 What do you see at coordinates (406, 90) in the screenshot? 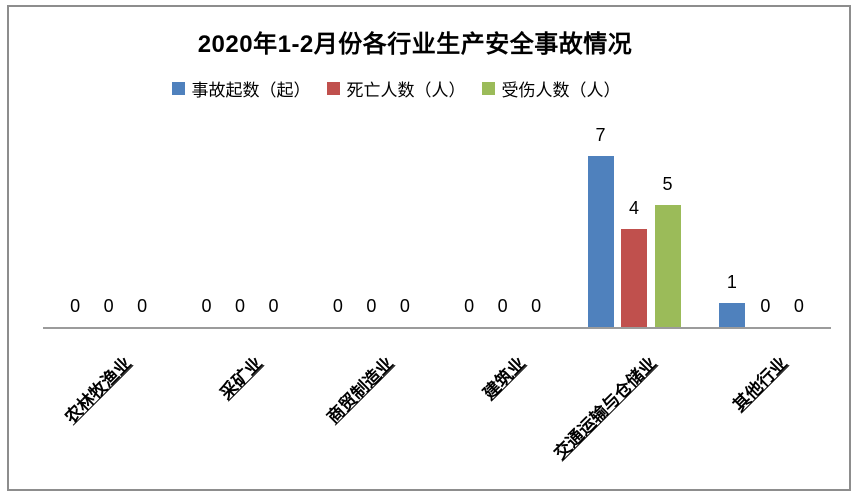
I see `legend-label: 死亡人数（人）` at bounding box center [406, 90].